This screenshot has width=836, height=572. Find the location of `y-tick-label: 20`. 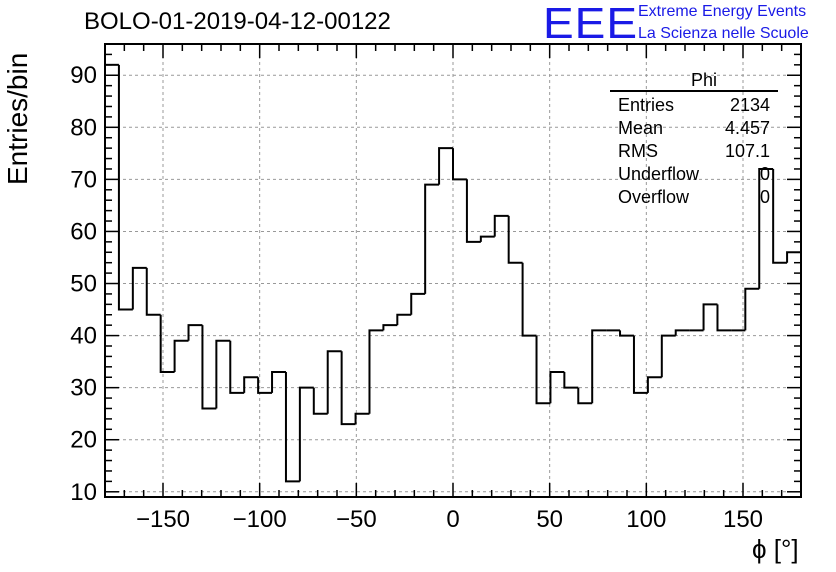

y-tick-label: 20 is located at coordinates (83, 440).